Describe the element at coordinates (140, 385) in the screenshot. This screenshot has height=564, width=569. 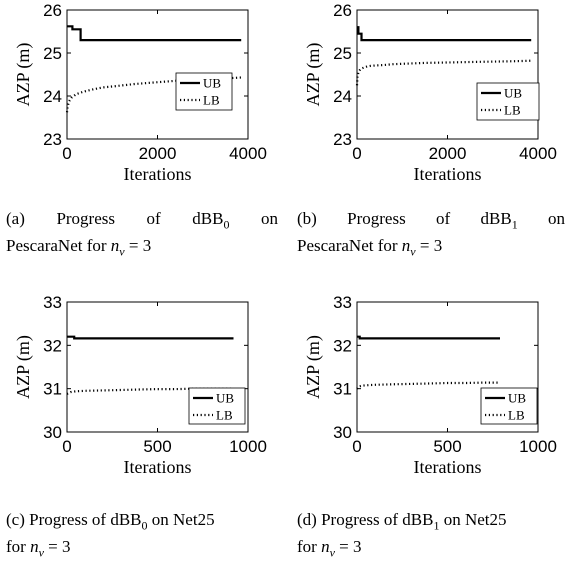
I see `chart-c: 0 500 1000 30 31 32 33 Iterations AZP (m) UB LB` at that location.